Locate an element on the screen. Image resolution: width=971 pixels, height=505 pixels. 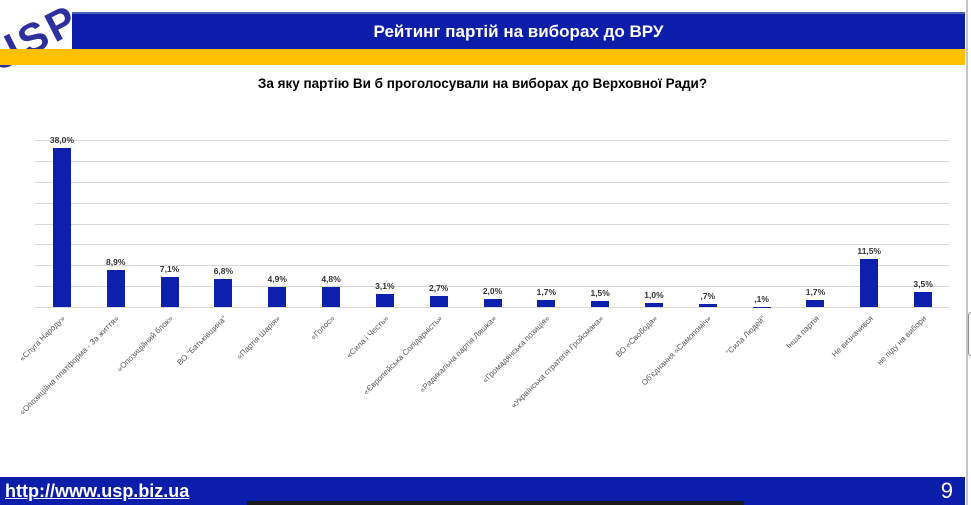
bar-value-label: 3,5% is located at coordinates (923, 284).